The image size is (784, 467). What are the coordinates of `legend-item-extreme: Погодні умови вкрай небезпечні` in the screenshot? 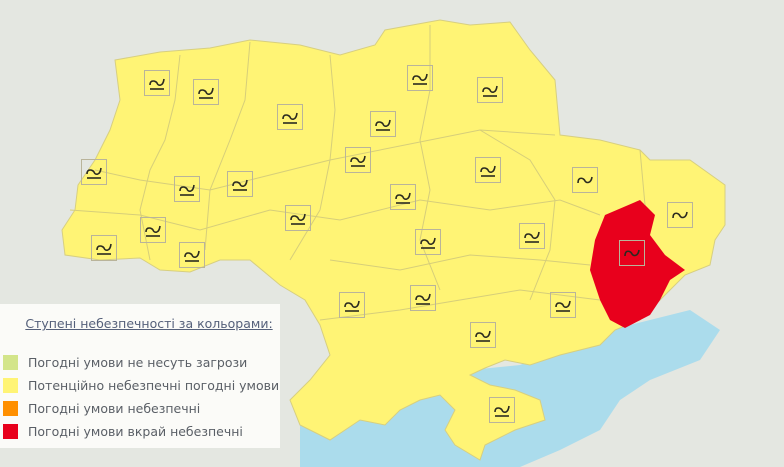 It's located at (140, 431).